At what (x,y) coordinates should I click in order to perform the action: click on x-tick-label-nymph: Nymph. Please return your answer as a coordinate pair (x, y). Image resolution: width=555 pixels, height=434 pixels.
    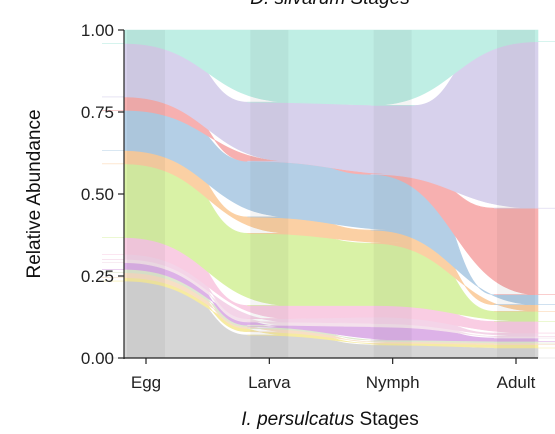
    Looking at the image, I should click on (393, 382).